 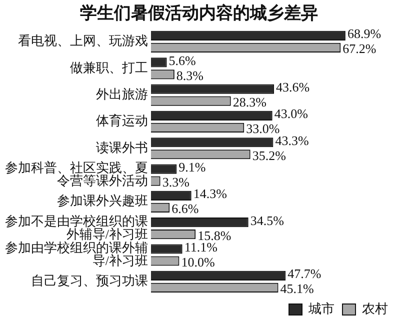 I want to click on data-label: 68.9%, so click(x=364, y=34).